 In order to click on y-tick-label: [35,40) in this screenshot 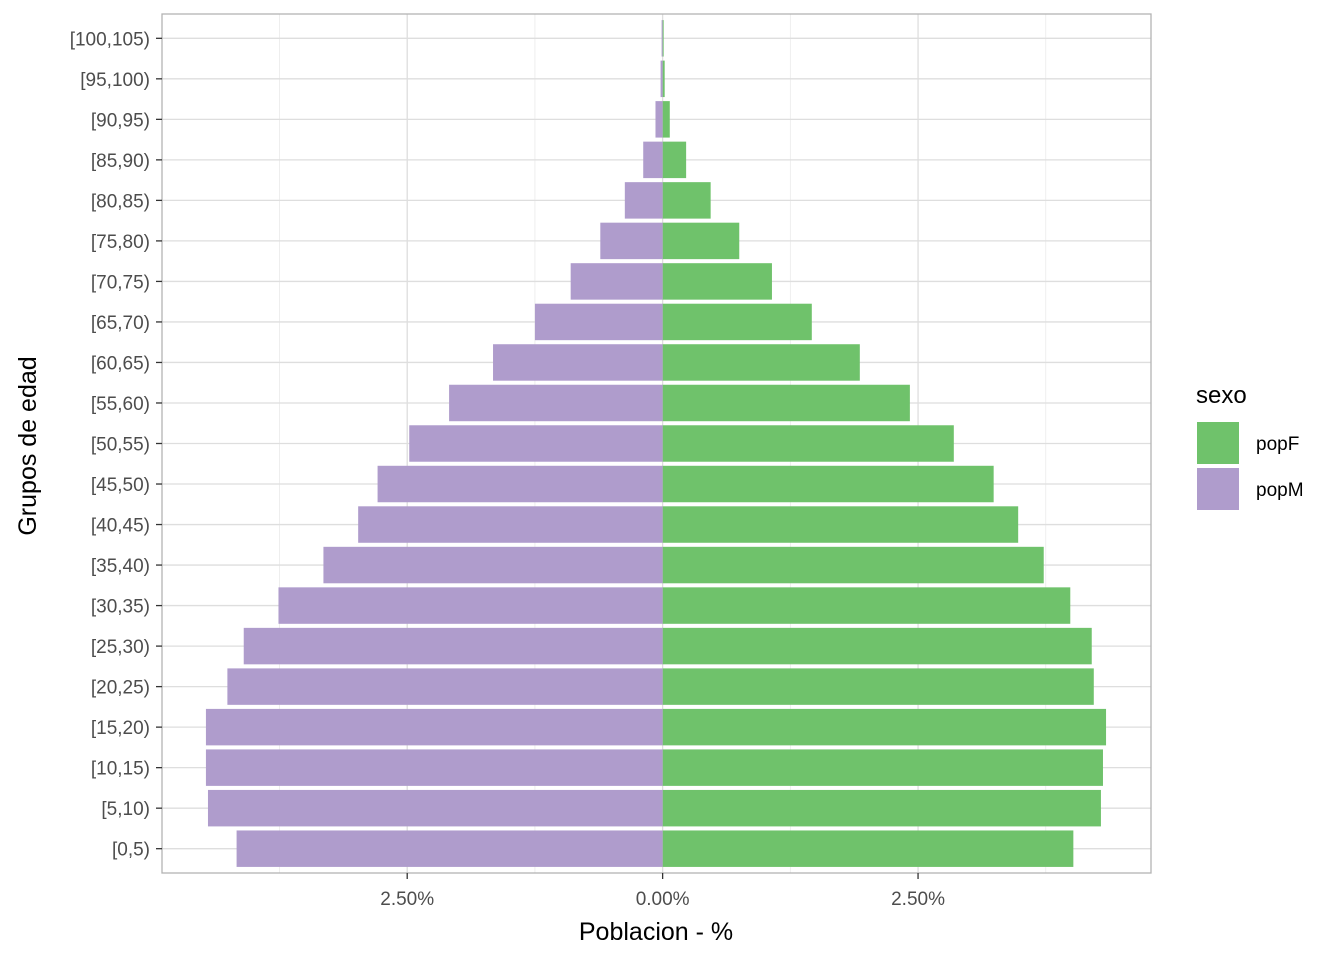, I will do `click(120, 566)`.